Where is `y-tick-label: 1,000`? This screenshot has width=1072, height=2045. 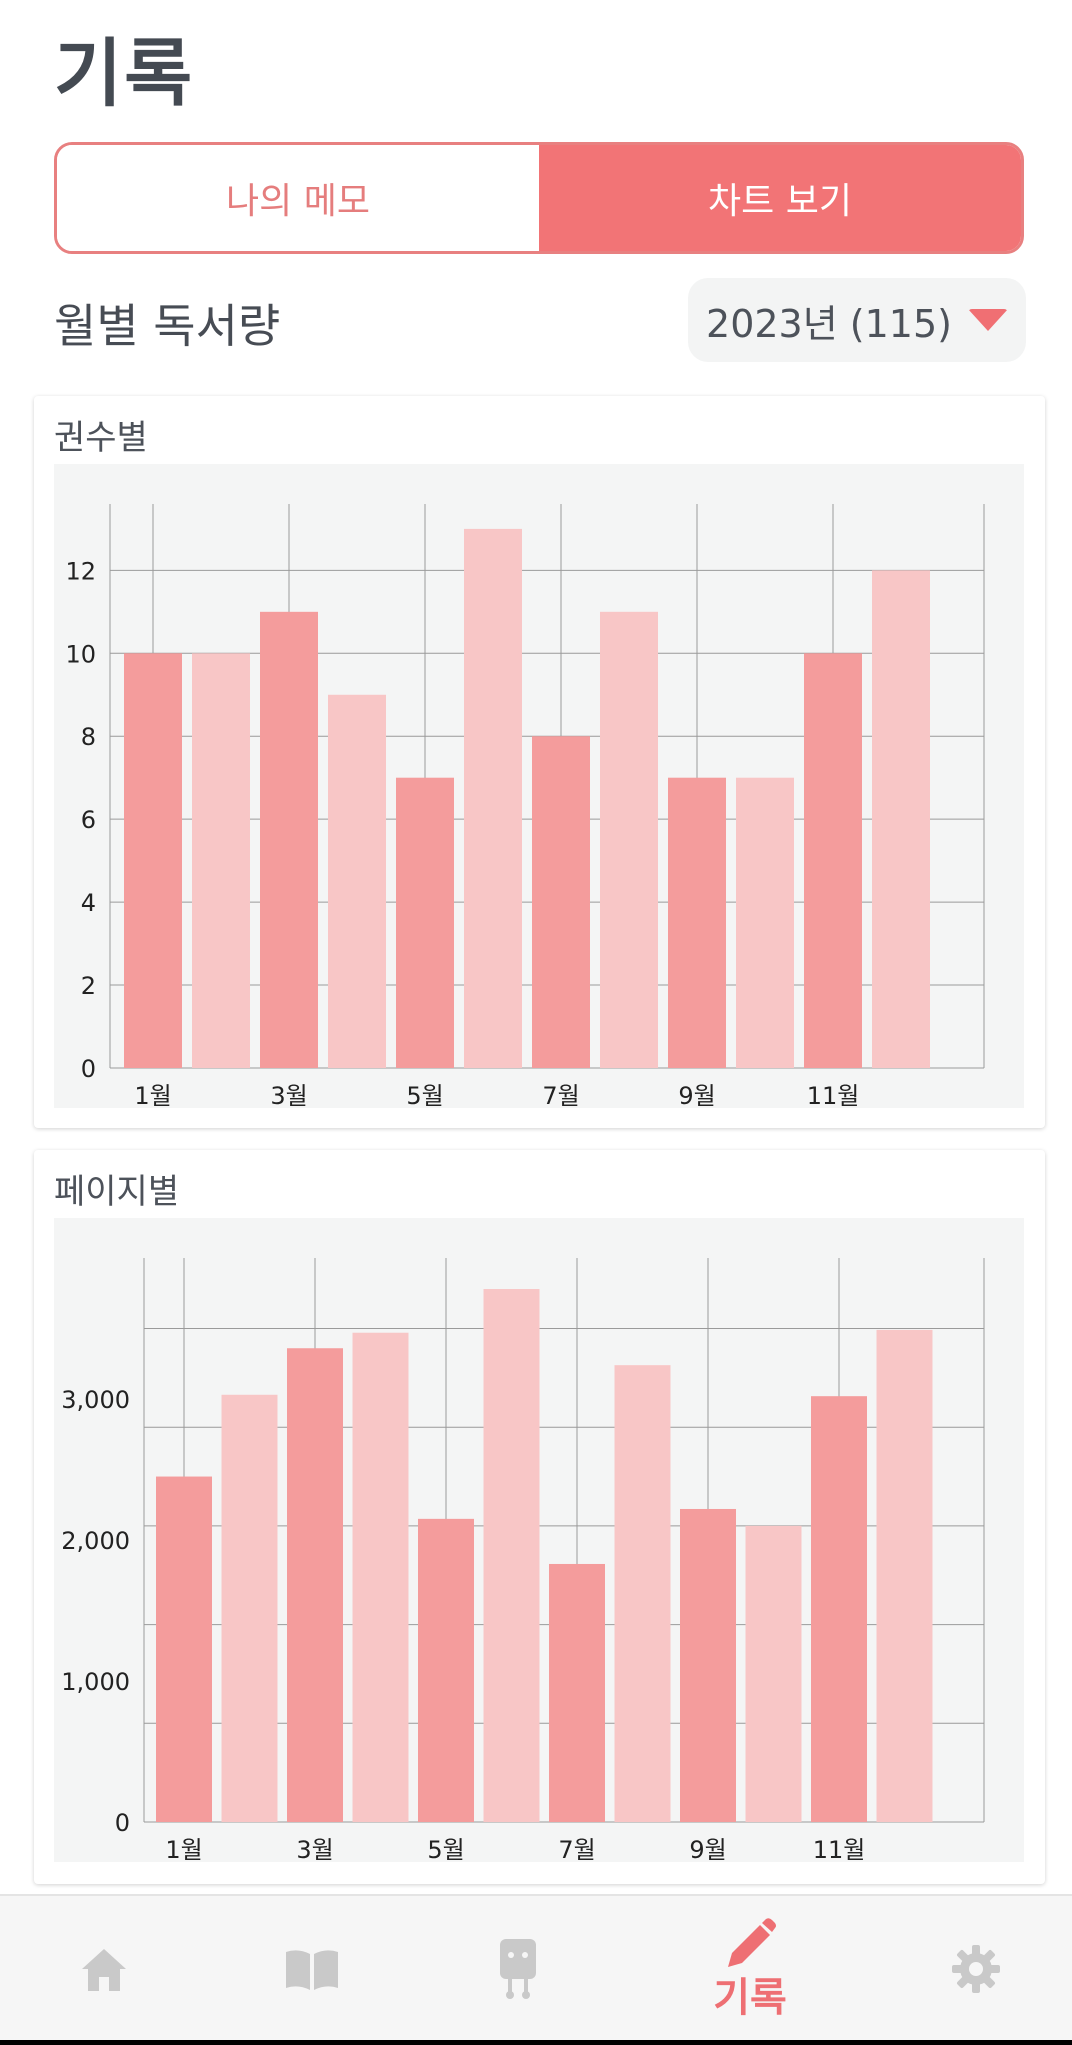
y-tick-label: 1,000 is located at coordinates (95, 1682).